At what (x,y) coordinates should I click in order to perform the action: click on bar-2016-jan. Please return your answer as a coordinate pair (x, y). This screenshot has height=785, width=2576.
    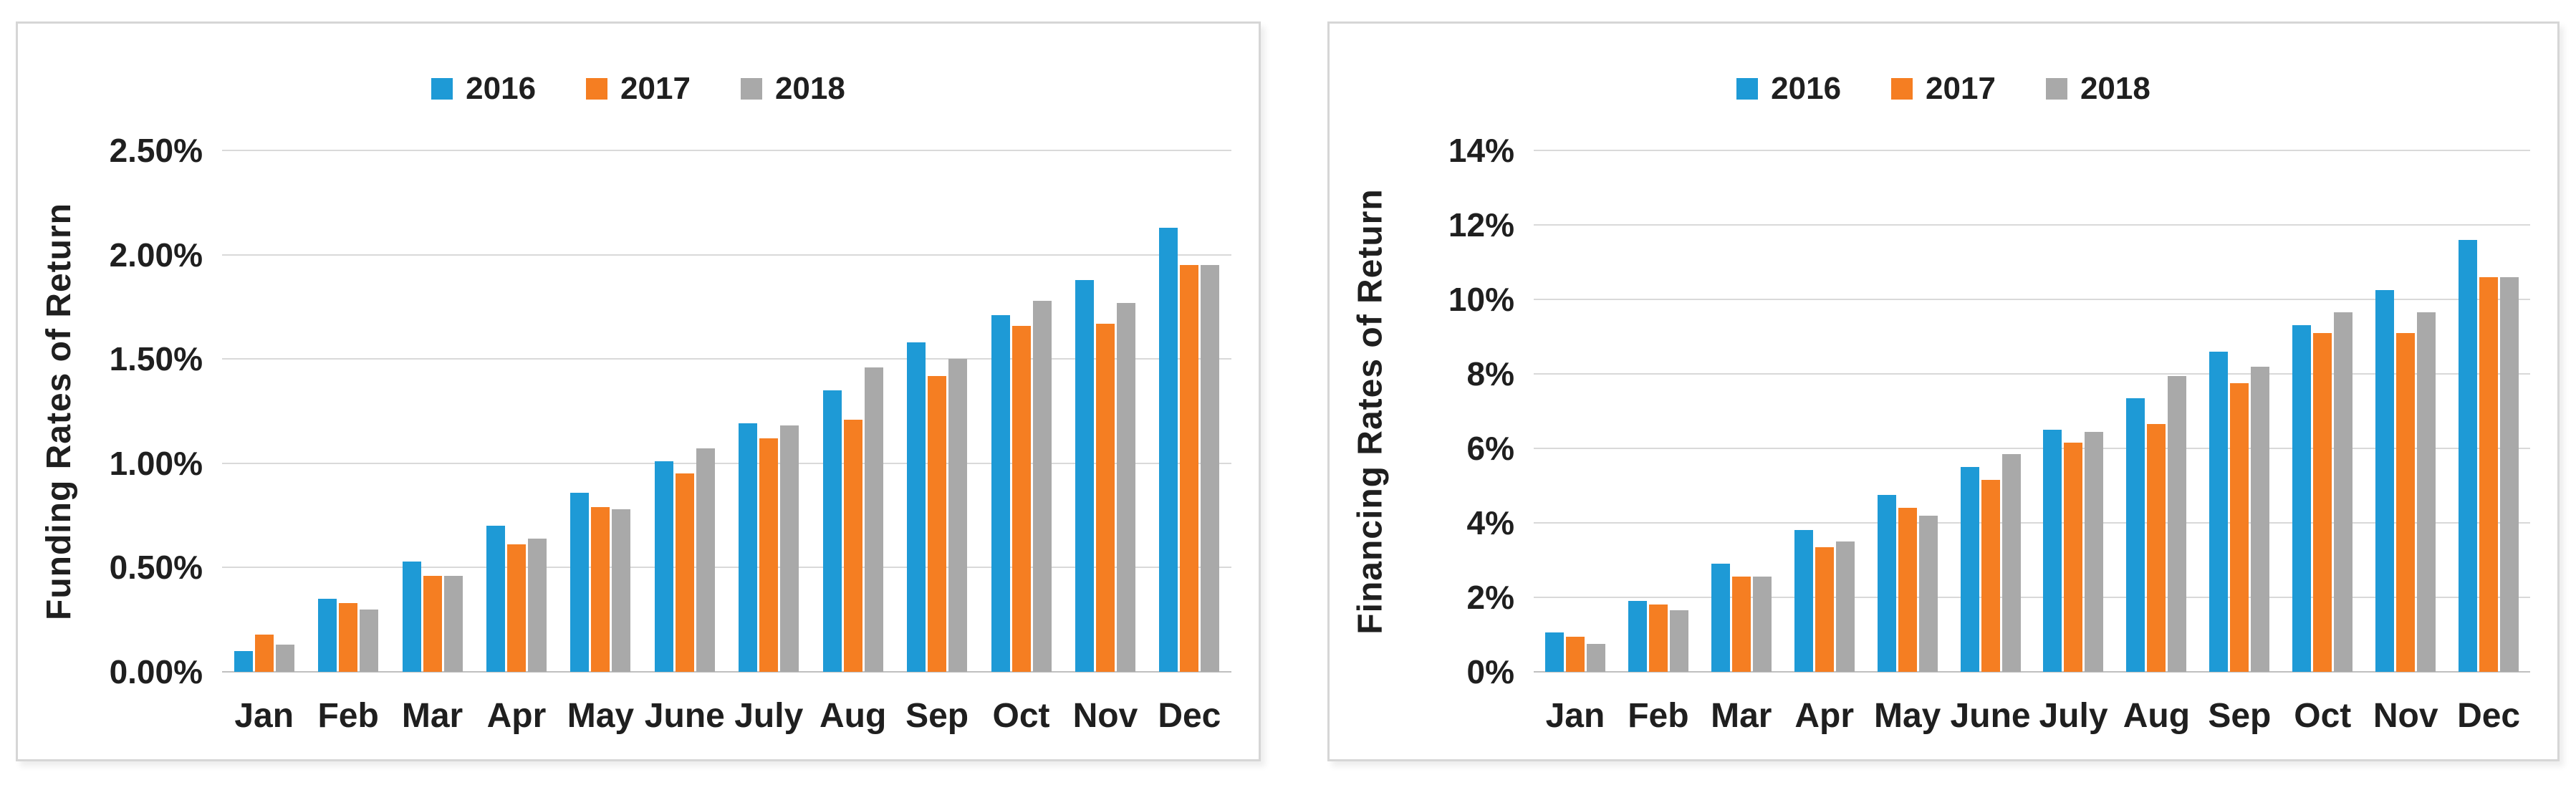
    Looking at the image, I should click on (1554, 652).